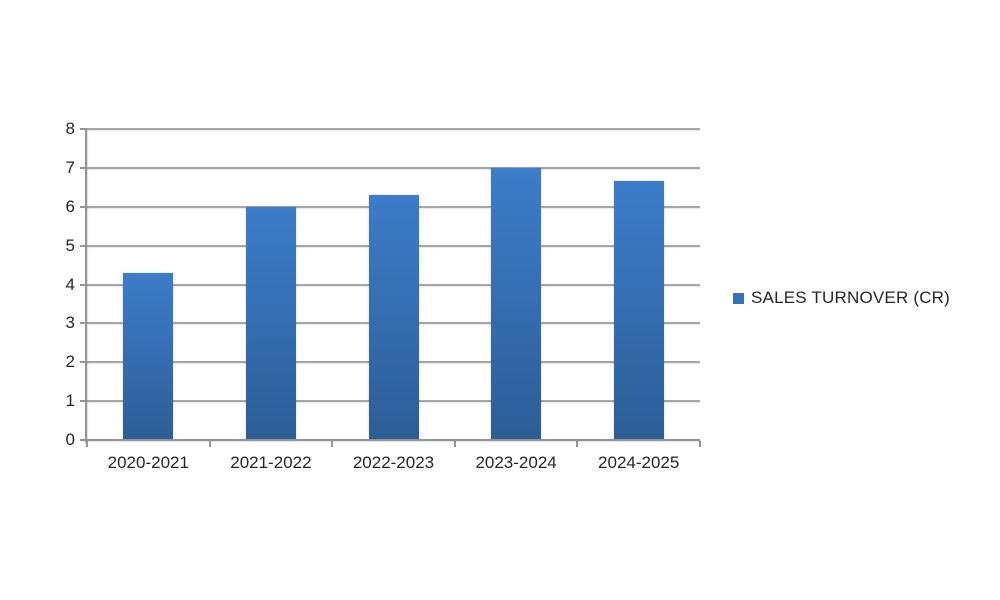 The height and width of the screenshot is (600, 1000). Describe the element at coordinates (70, 323) in the screenshot. I see `y-axis-tick-label: 3` at that location.